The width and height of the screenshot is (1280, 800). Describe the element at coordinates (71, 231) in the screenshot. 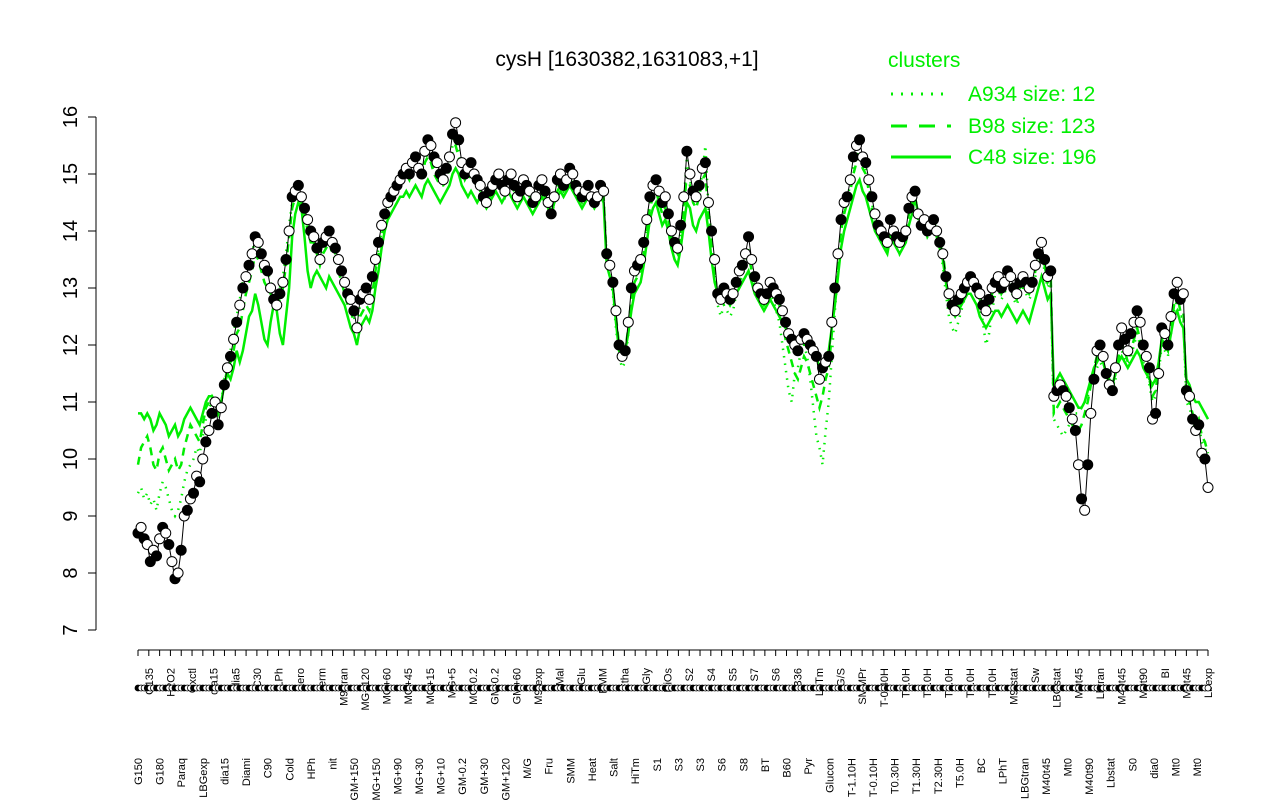

I see `y-tick-label: 14` at that location.